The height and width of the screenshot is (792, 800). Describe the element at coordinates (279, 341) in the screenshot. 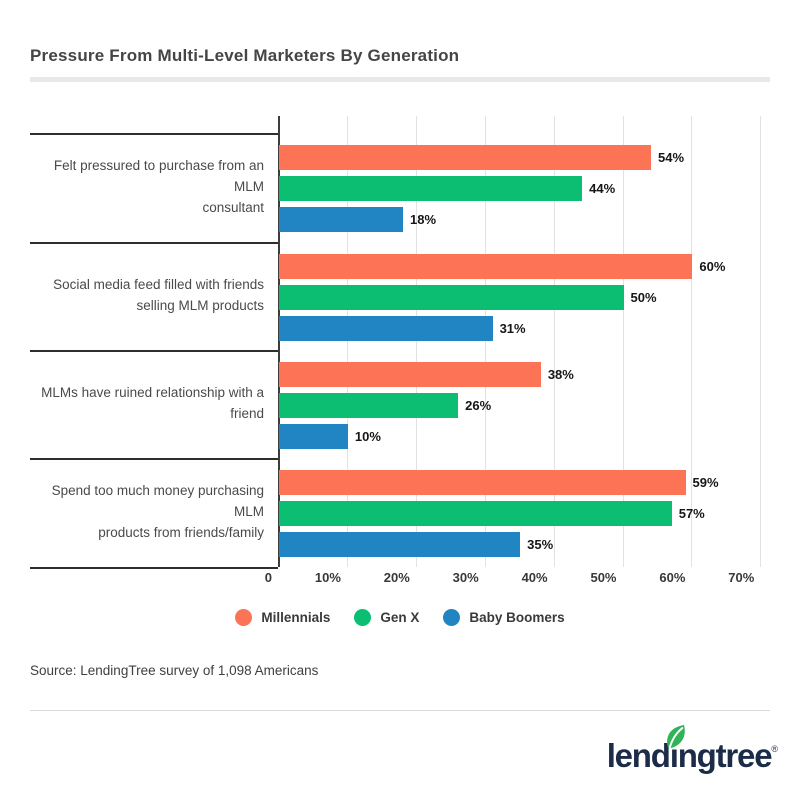

I see `y-axis-line` at that location.